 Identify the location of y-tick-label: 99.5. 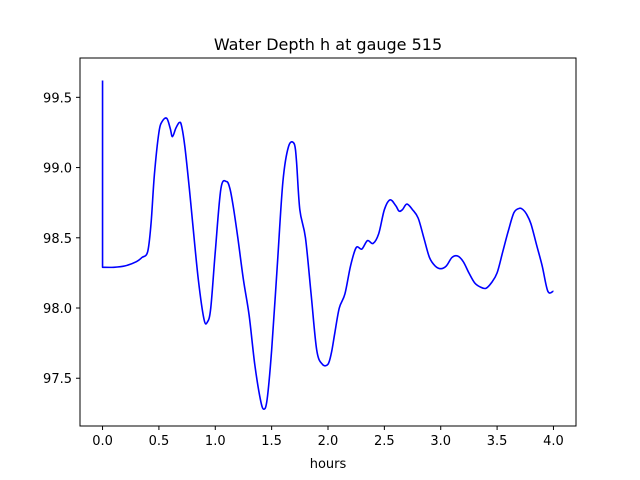
(57, 98).